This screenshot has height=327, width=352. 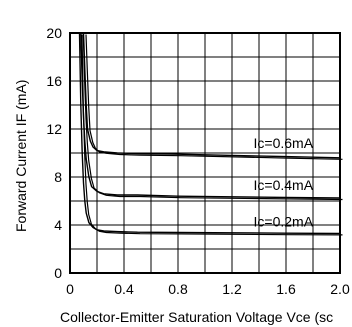 I want to click on y-tick-label: 4, so click(x=58, y=225).